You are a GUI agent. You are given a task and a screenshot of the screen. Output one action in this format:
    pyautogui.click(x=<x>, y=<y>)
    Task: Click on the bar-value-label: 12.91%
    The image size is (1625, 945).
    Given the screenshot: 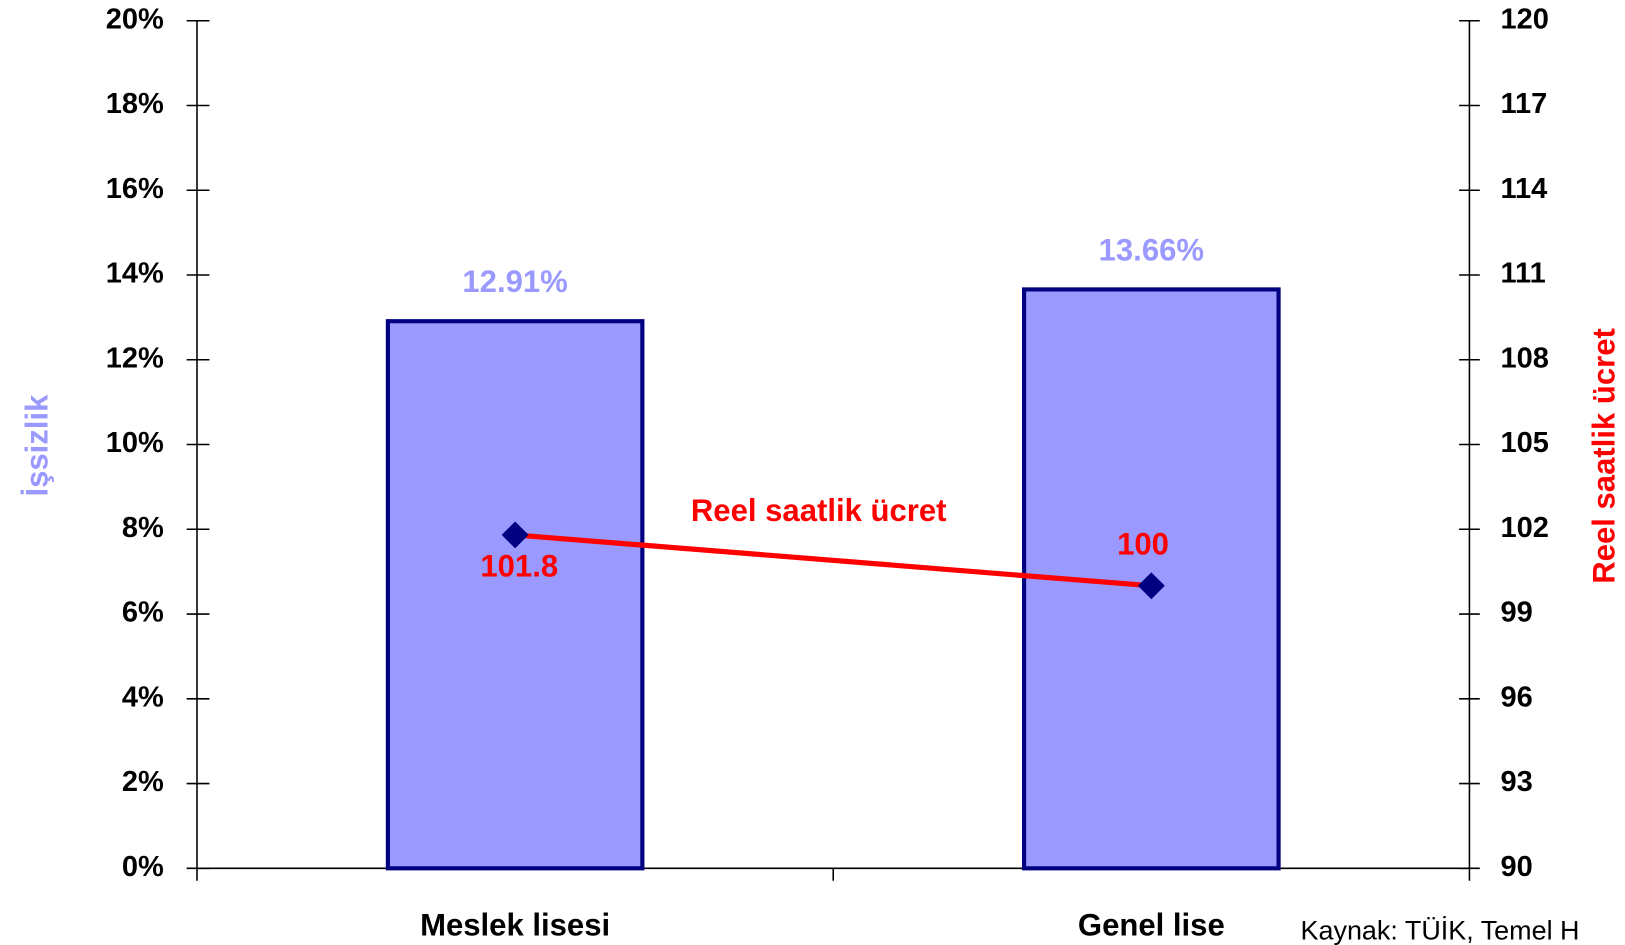 What is the action you would take?
    pyautogui.click(x=514, y=281)
    